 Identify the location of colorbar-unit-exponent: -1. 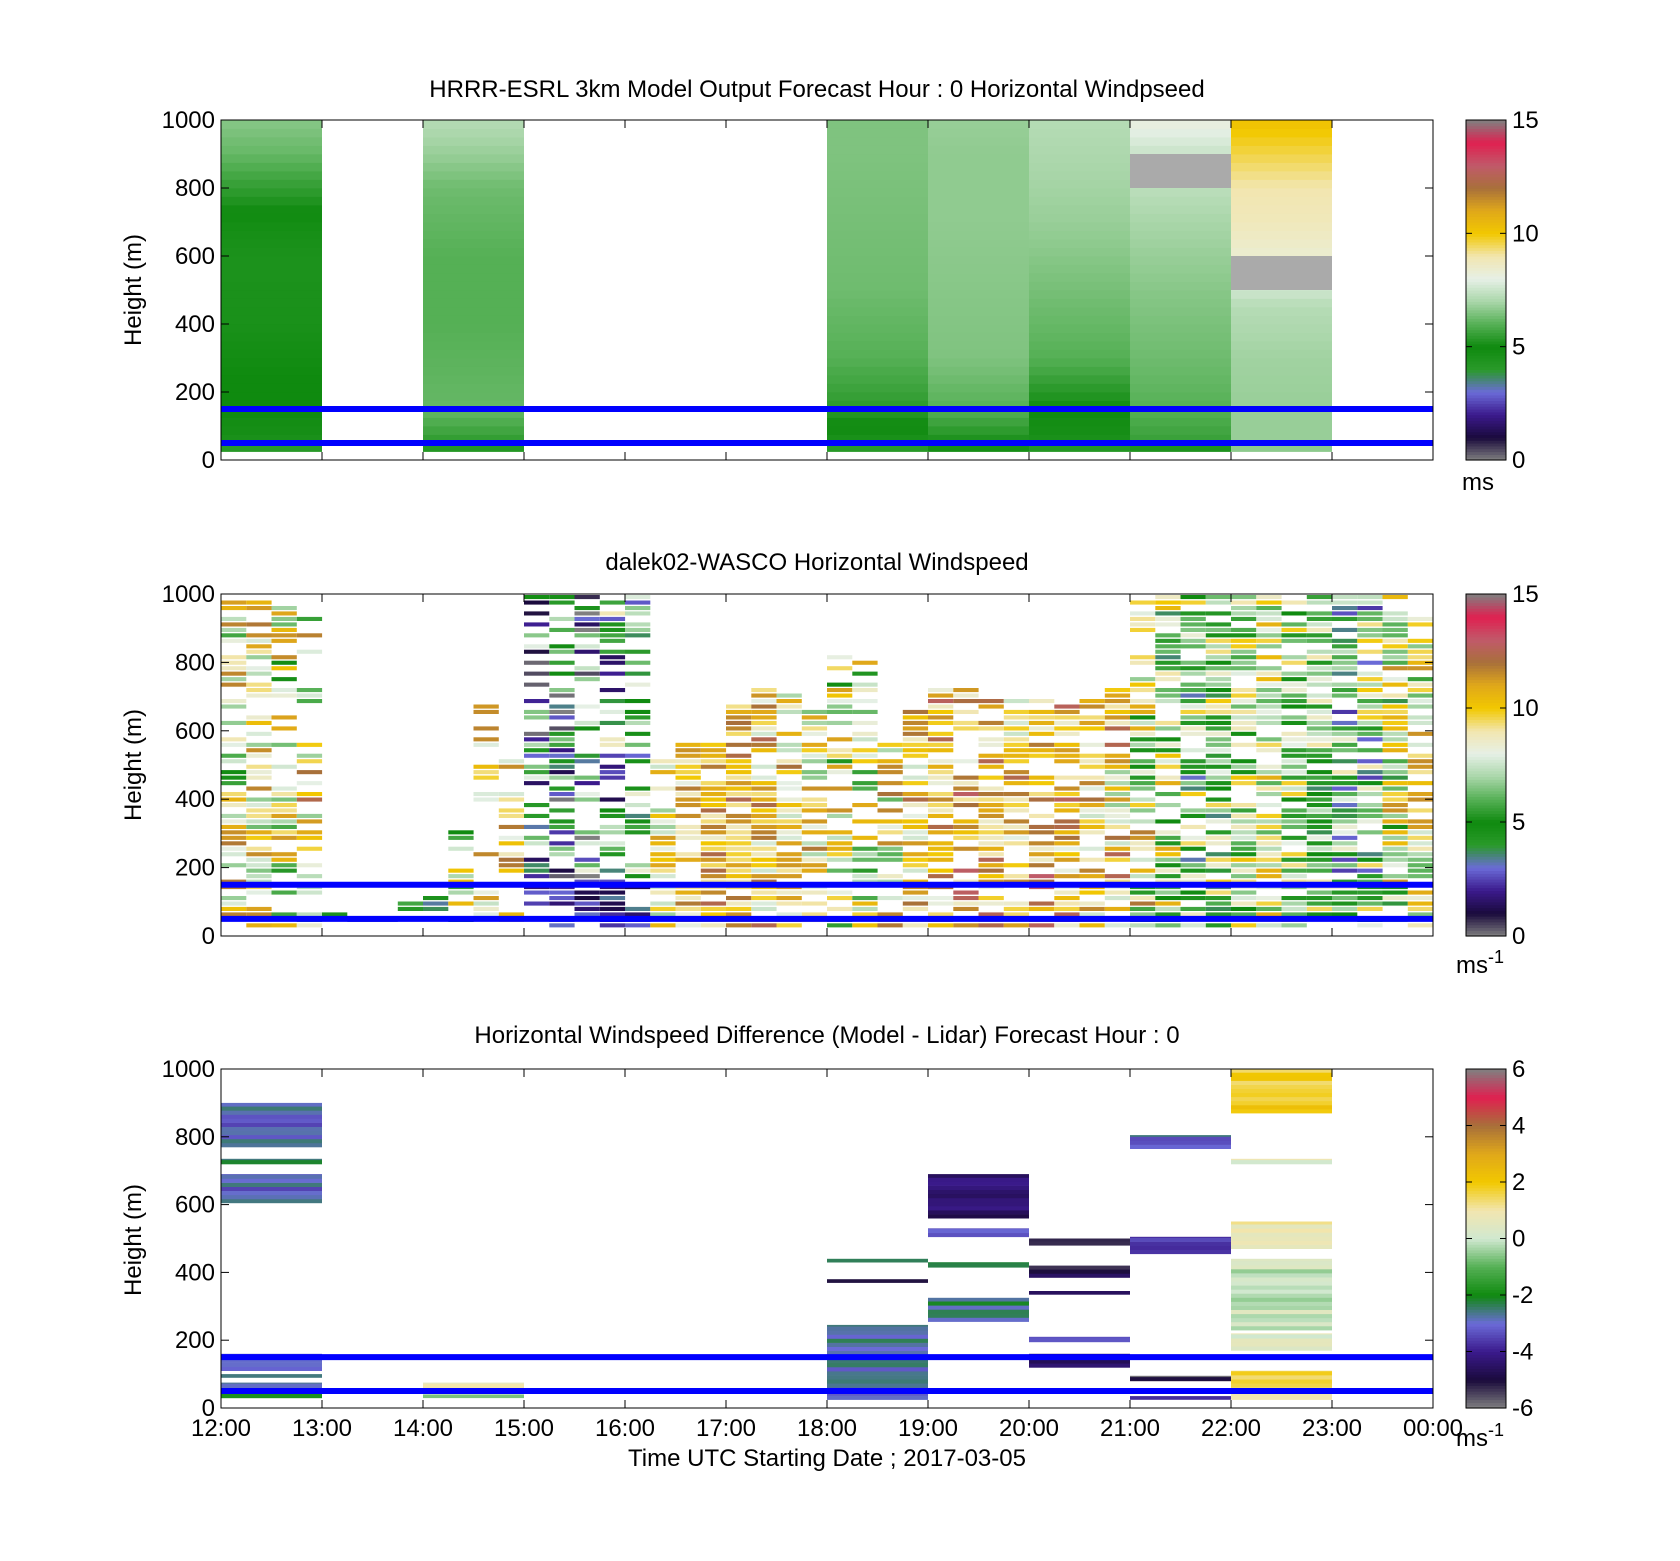
(1496, 1430).